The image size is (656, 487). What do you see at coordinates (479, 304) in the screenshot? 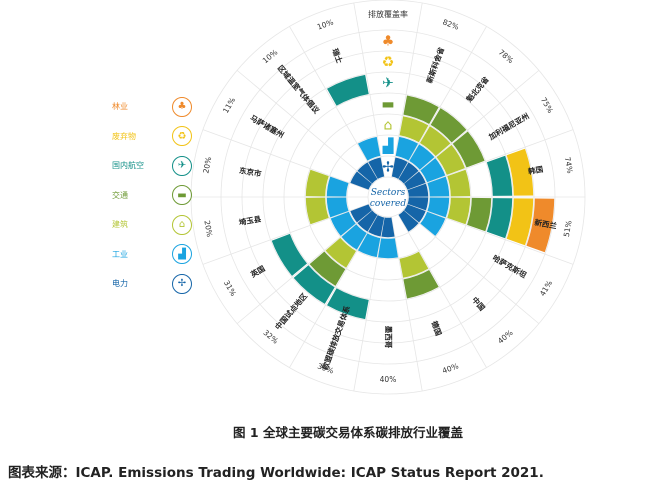
I see `jurisdiction-label: 中国` at bounding box center [479, 304].